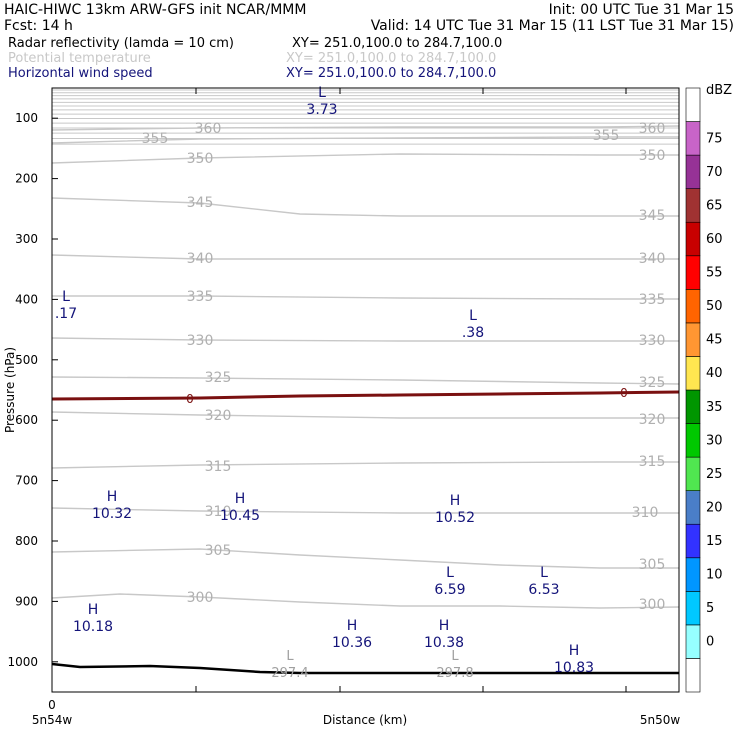  What do you see at coordinates (200, 598) in the screenshot?
I see `theta-label-left: 300` at bounding box center [200, 598].